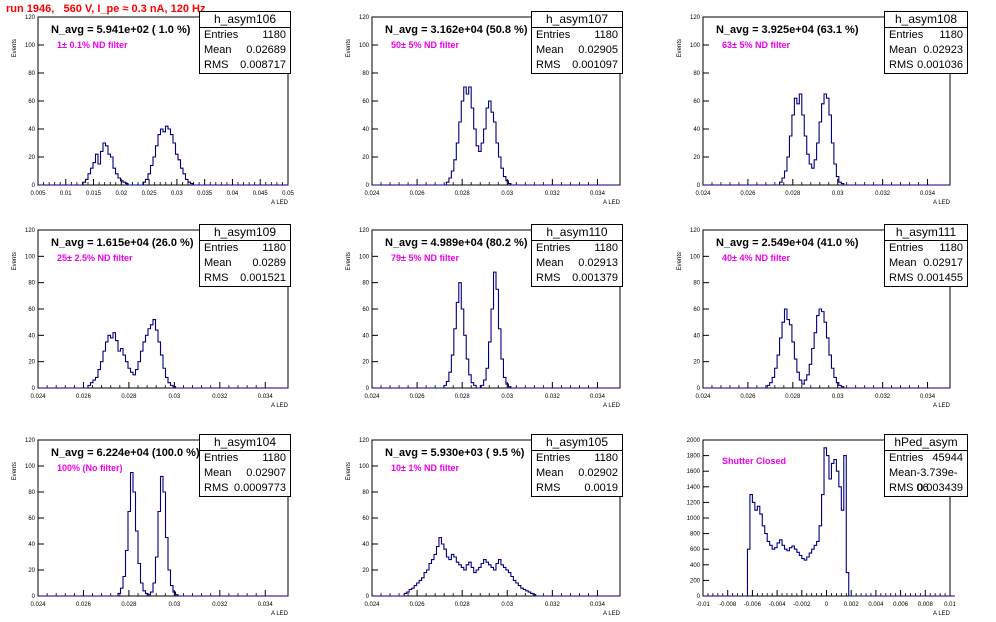 This screenshot has width=996, height=622. Describe the element at coordinates (95, 258) in the screenshot. I see `filter-label: 25± 2.5% ND filter` at that location.